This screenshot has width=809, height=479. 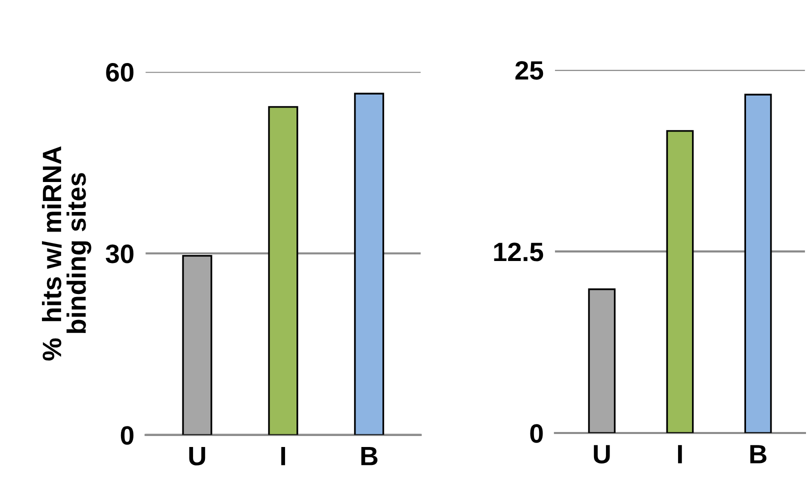 What do you see at coordinates (120, 72) in the screenshot?
I see `y-tick-label: 60` at bounding box center [120, 72].